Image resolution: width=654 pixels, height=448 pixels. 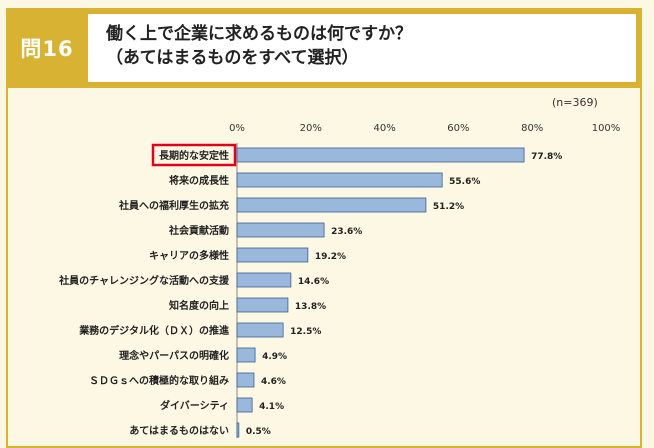 What do you see at coordinates (362, 48) in the screenshot?
I see `question-text-box: 働く上で企業に求めるものは何ですか？ （あてはまるものをすべて選択）` at bounding box center [362, 48].